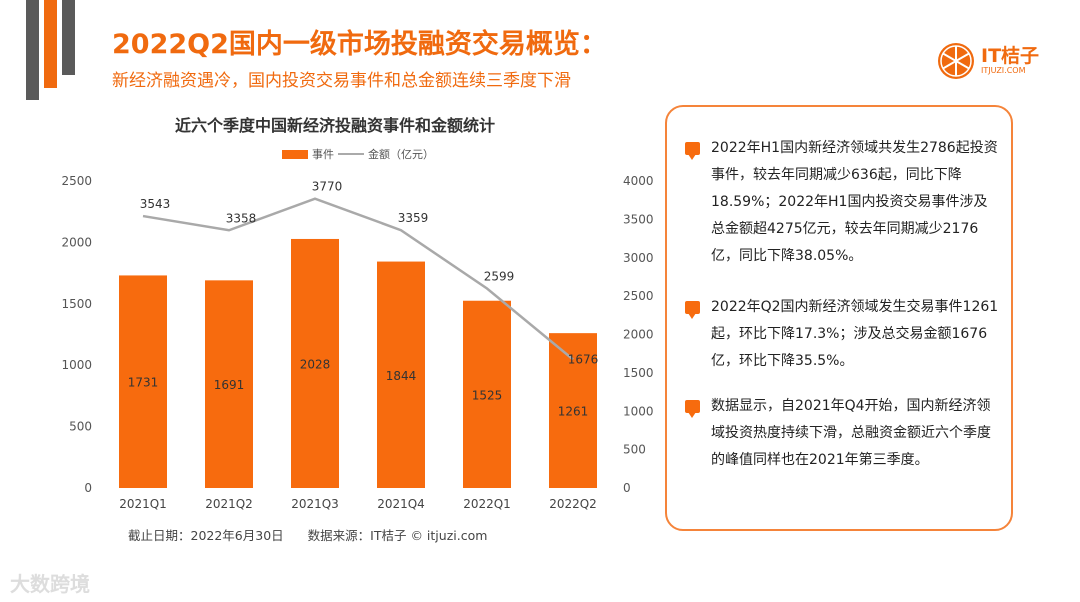 Image resolution: width=1080 pixels, height=602 pixels. Describe the element at coordinates (295, 154) in the screenshot. I see `legend-bar-swatch` at that location.